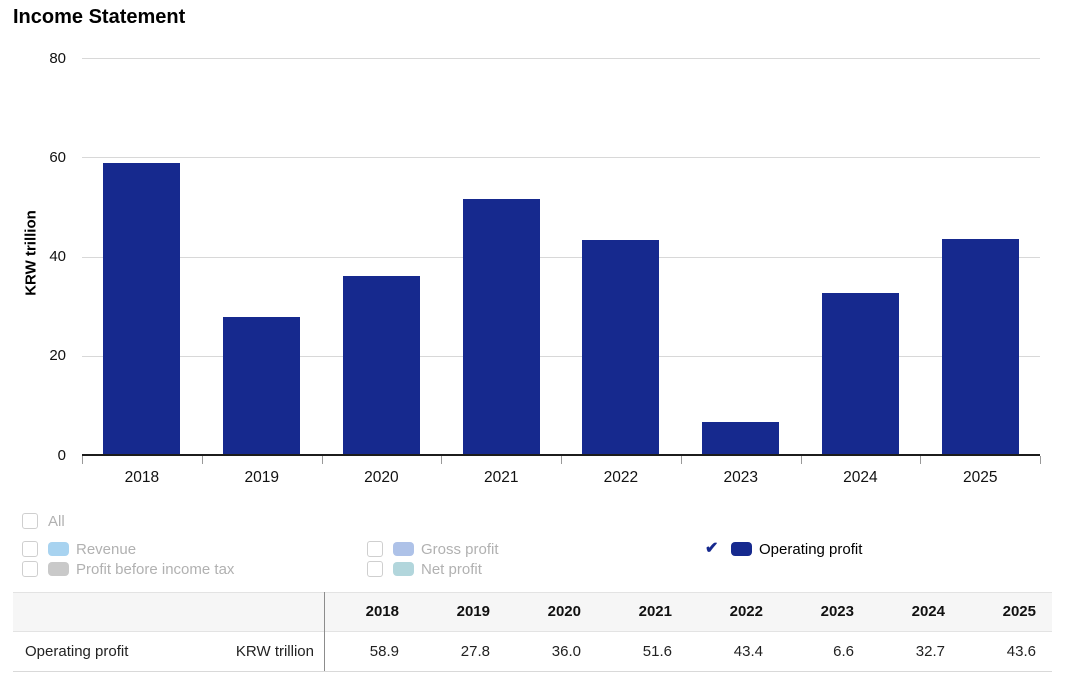  What do you see at coordinates (382, 611) in the screenshot?
I see `year-header-2018: 2018` at bounding box center [382, 611].